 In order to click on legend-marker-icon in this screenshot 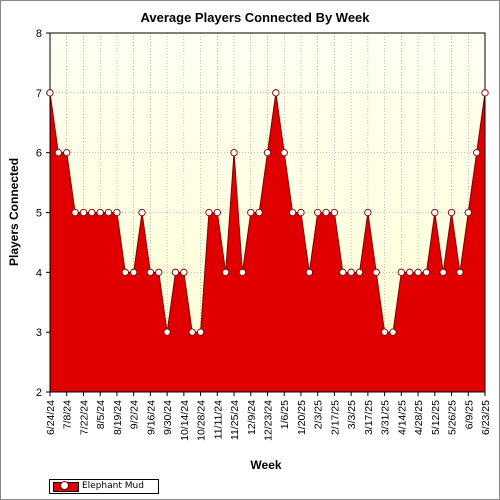, I will do `click(64, 485)`.